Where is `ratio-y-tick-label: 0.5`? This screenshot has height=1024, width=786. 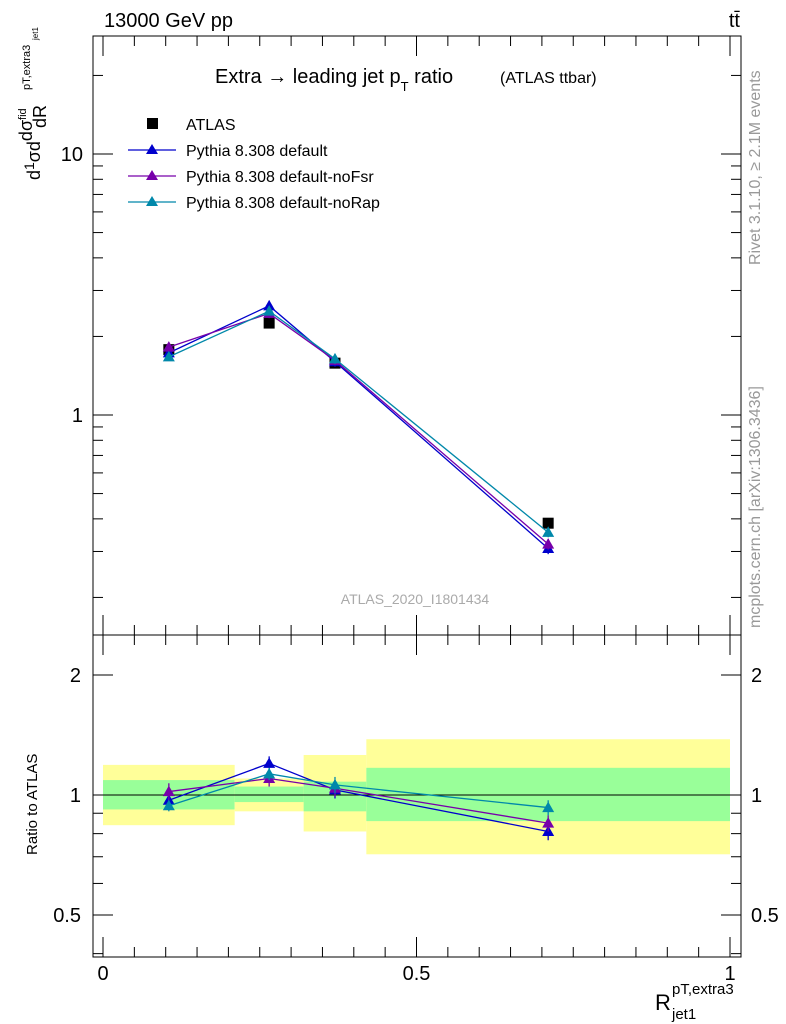 ratio-y-tick-label: 0.5 is located at coordinates (67, 916).